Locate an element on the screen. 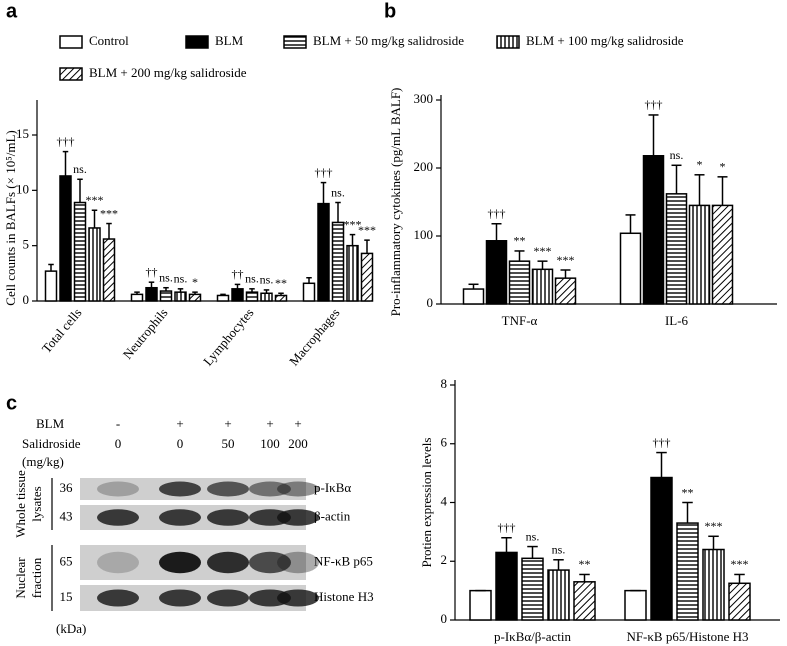  kda-unit: (kDa) is located at coordinates (71, 628).